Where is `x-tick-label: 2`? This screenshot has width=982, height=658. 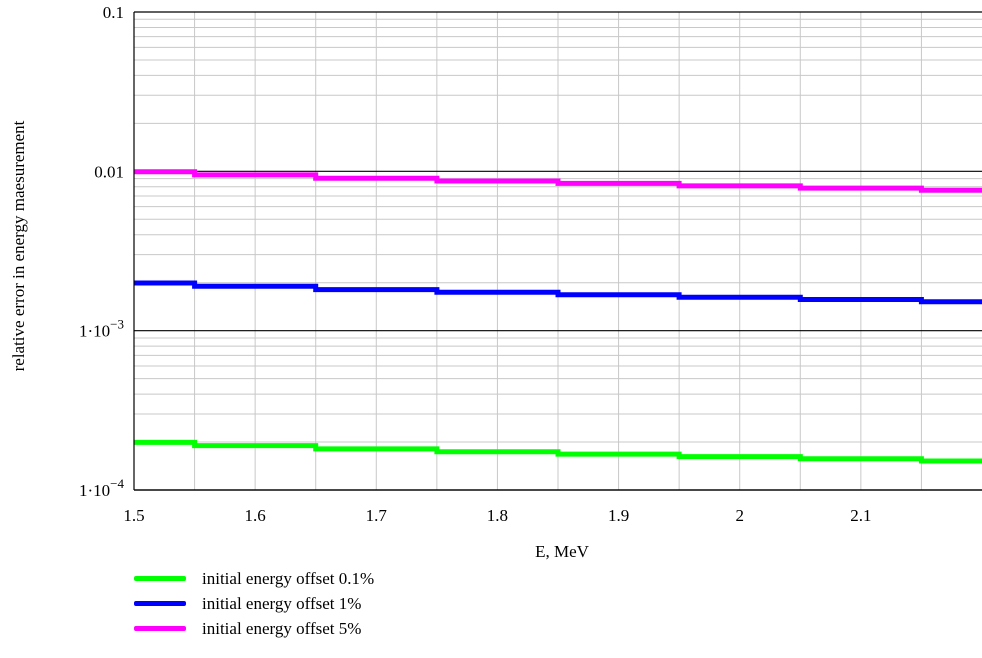 x-tick-label: 2 is located at coordinates (739, 515).